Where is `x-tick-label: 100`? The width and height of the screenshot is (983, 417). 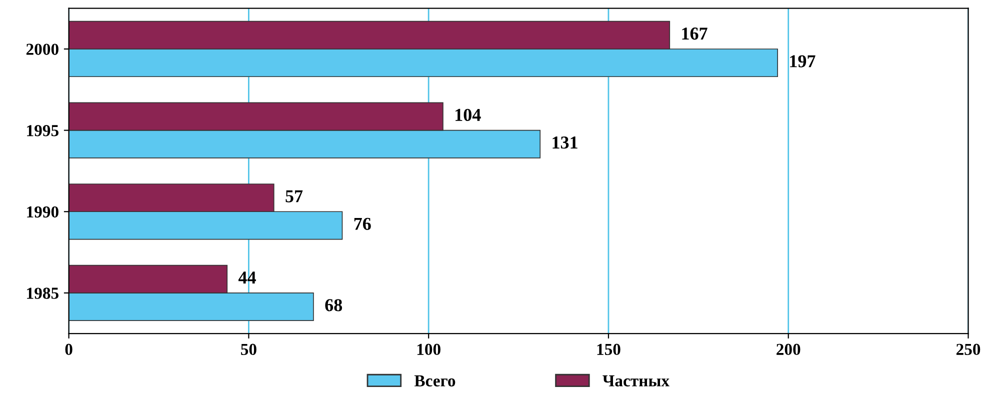
x-tick-label: 100 is located at coordinates (428, 350).